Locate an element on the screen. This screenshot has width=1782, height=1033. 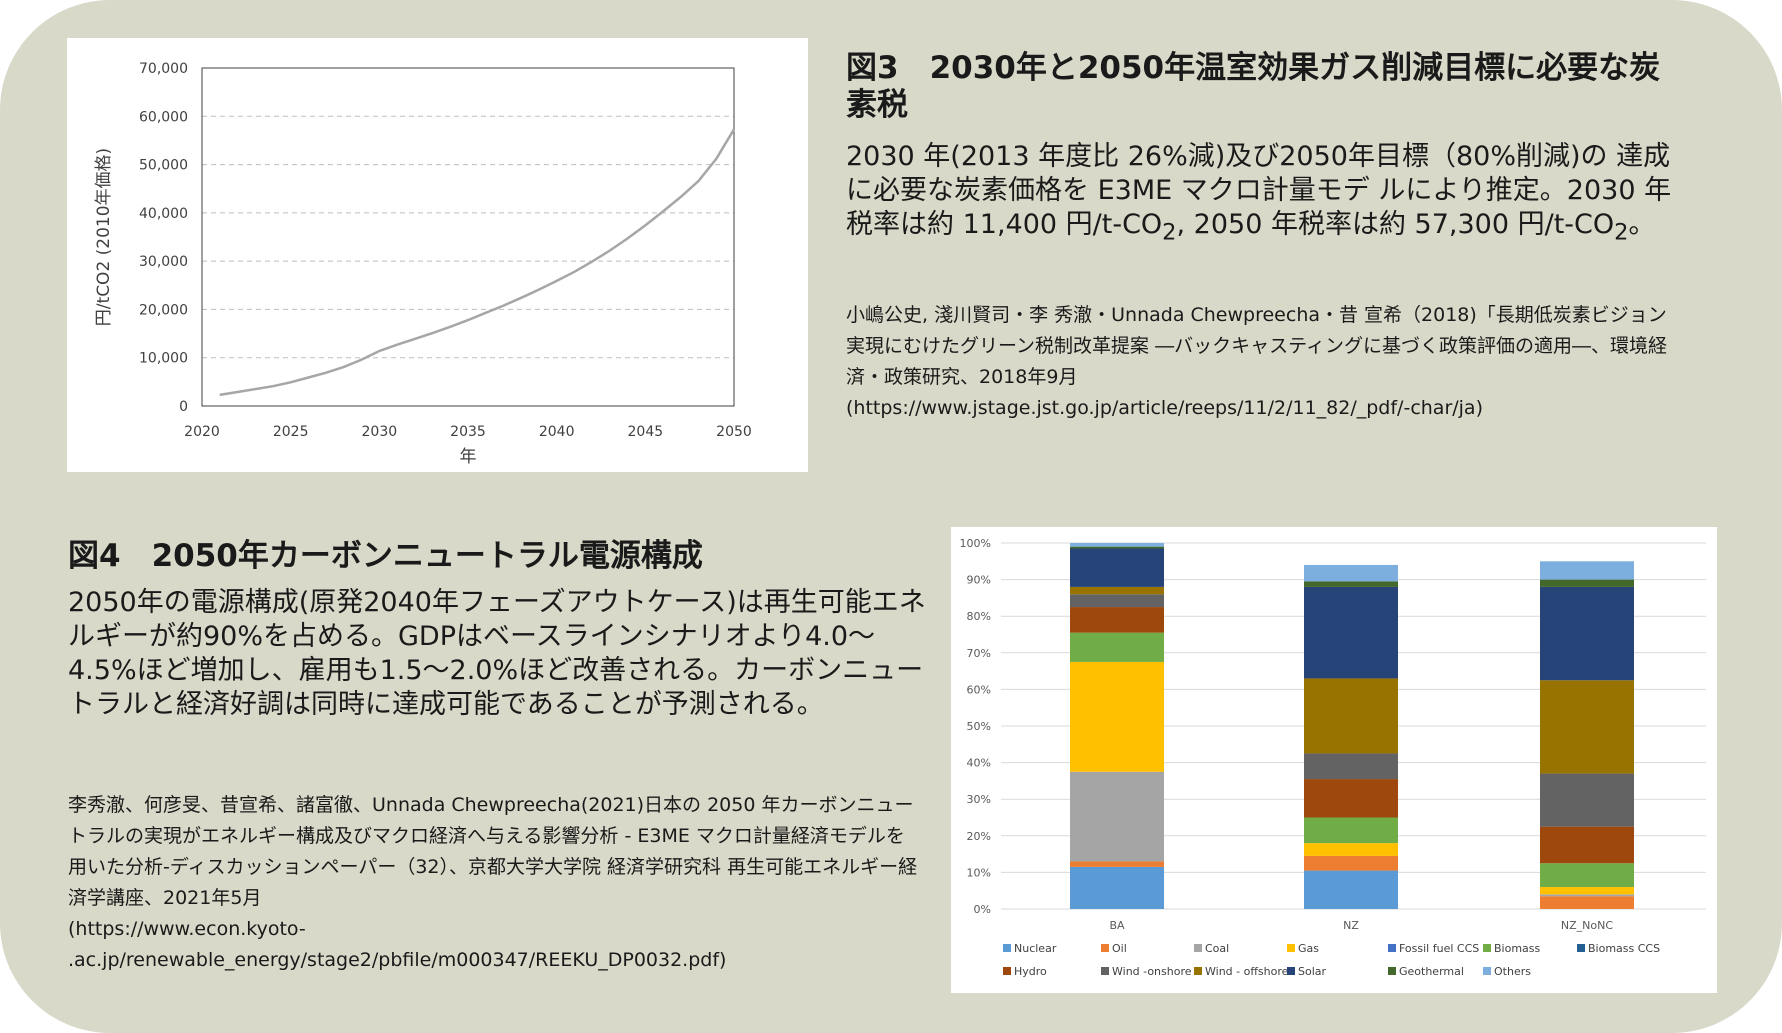
y-axis-label: 円/tCO2 (2010年価格) is located at coordinates (104, 237).